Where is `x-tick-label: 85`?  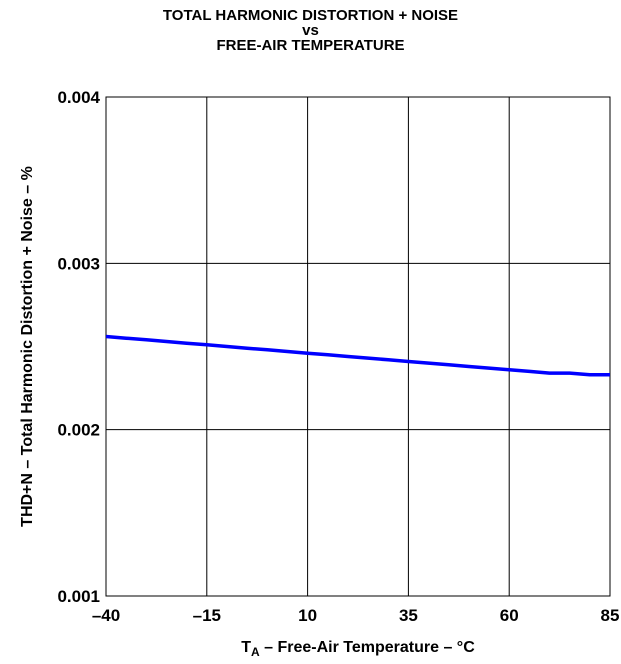
x-tick-label: 85 is located at coordinates (610, 615).